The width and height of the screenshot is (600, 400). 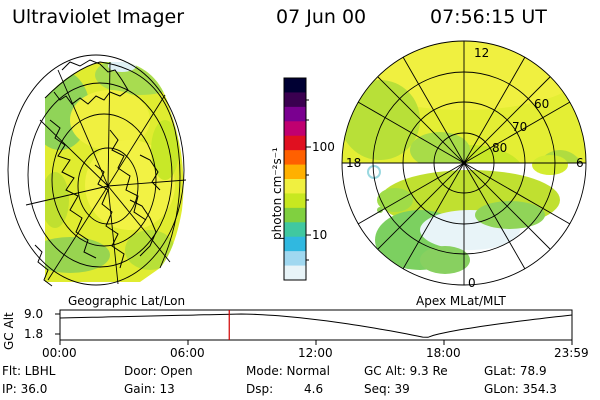 What do you see at coordinates (520, 127) in the screenshot?
I see `mlat-label-70: 70` at bounding box center [520, 127].